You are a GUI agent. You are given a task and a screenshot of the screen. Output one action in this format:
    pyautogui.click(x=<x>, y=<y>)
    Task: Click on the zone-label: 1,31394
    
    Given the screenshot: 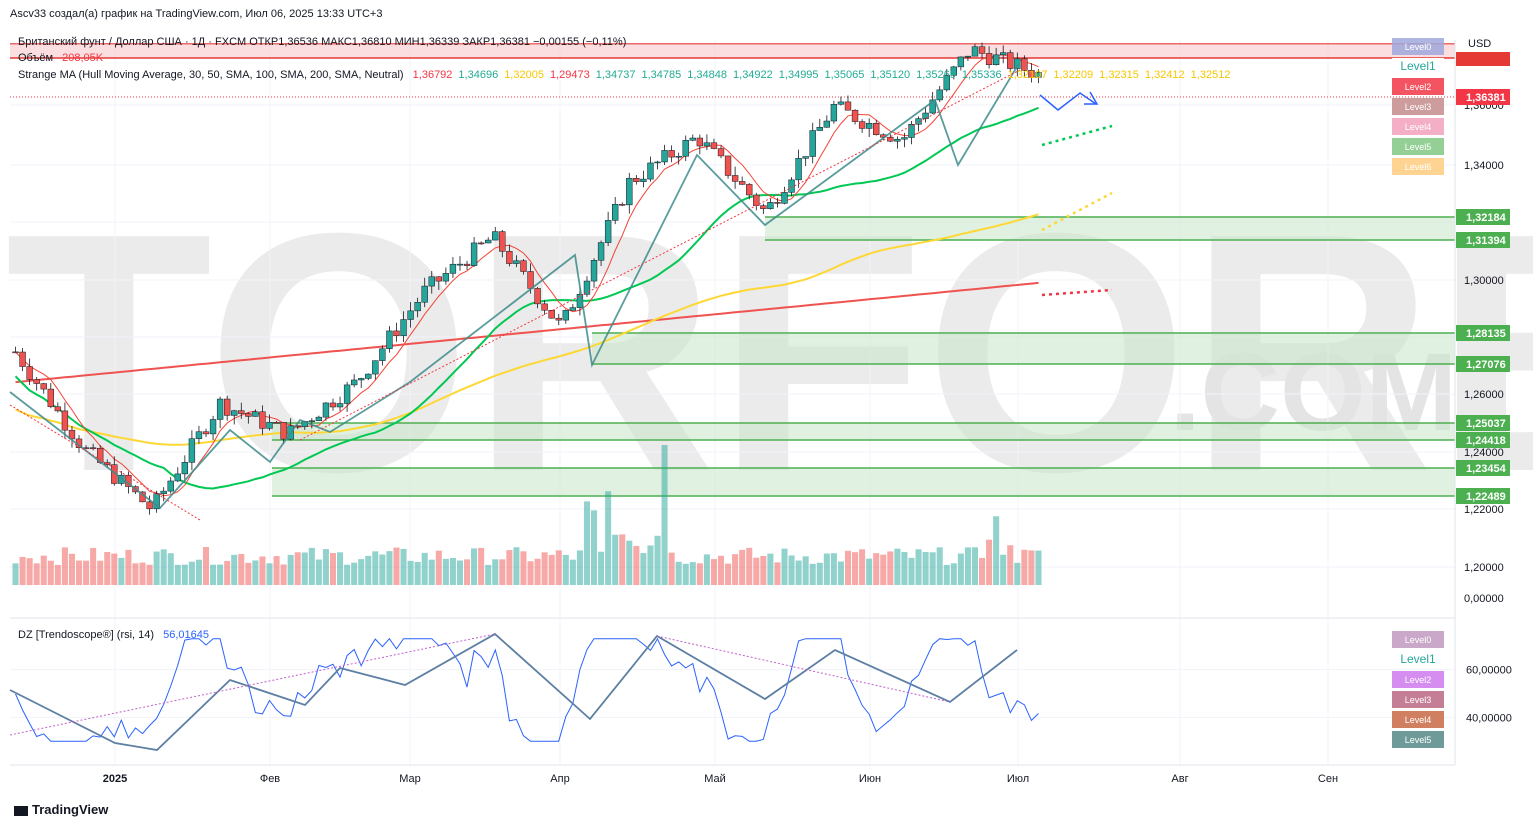 What is the action you would take?
    pyautogui.click(x=1486, y=241)
    